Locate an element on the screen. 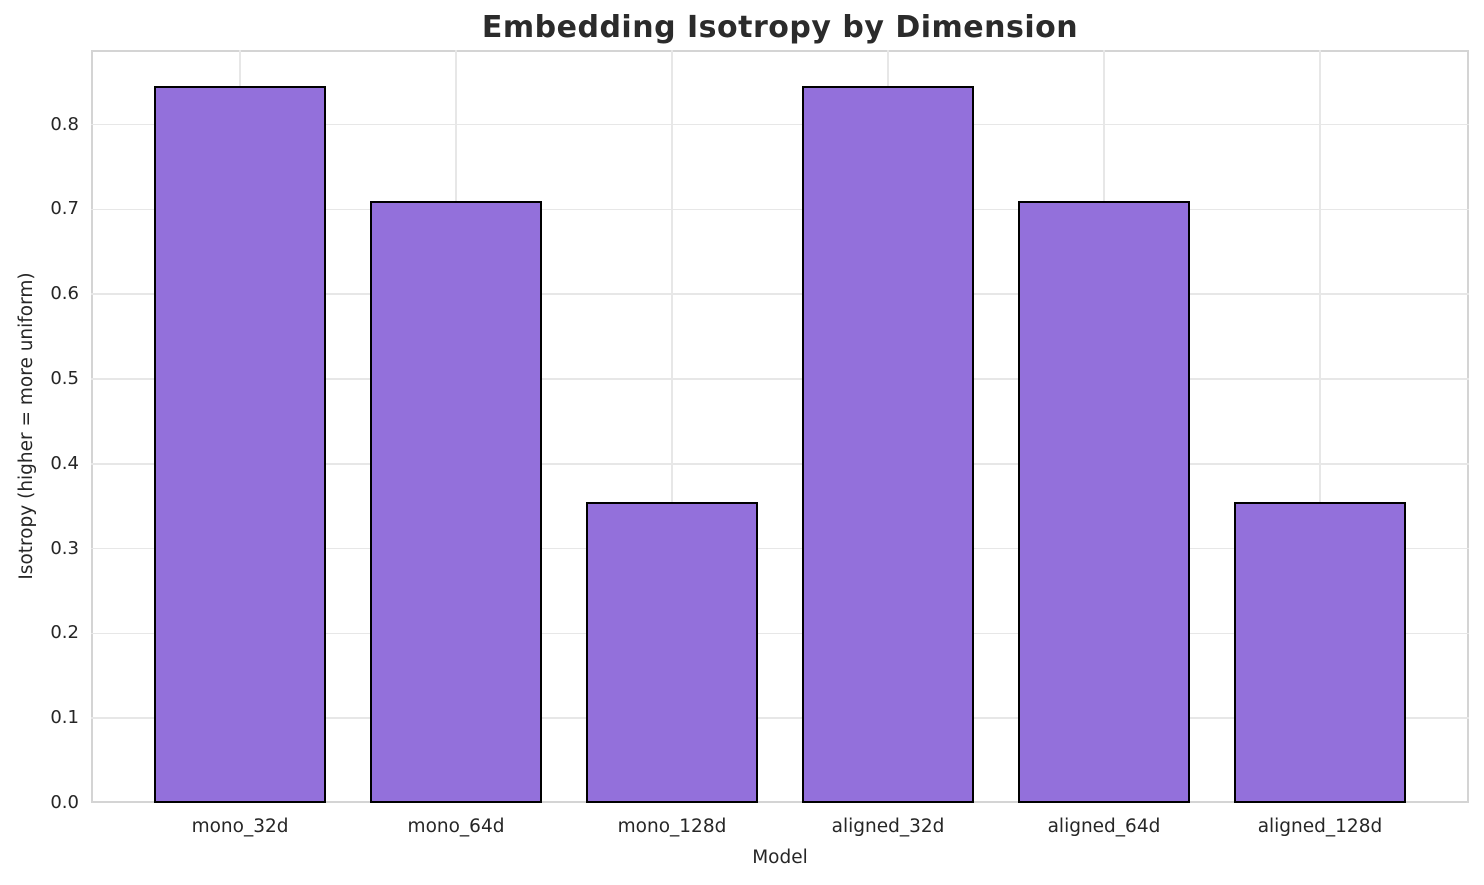  x-tick-label: aligned_64d is located at coordinates (1104, 826).